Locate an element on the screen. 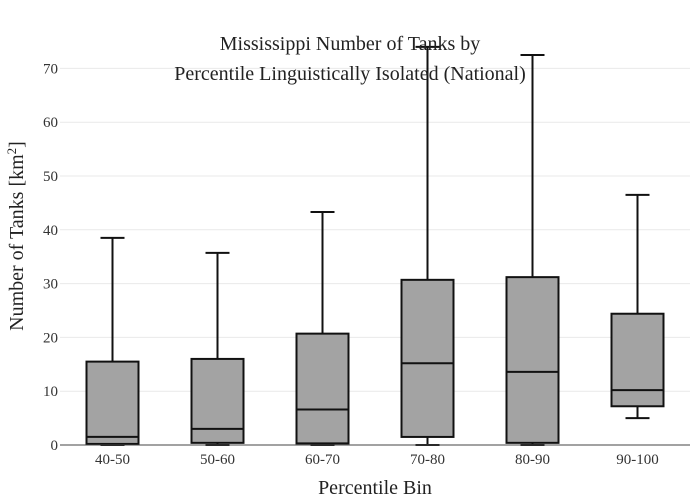 This screenshot has width=700, height=500. x-axis-title: Percentile Bin is located at coordinates (375, 488).